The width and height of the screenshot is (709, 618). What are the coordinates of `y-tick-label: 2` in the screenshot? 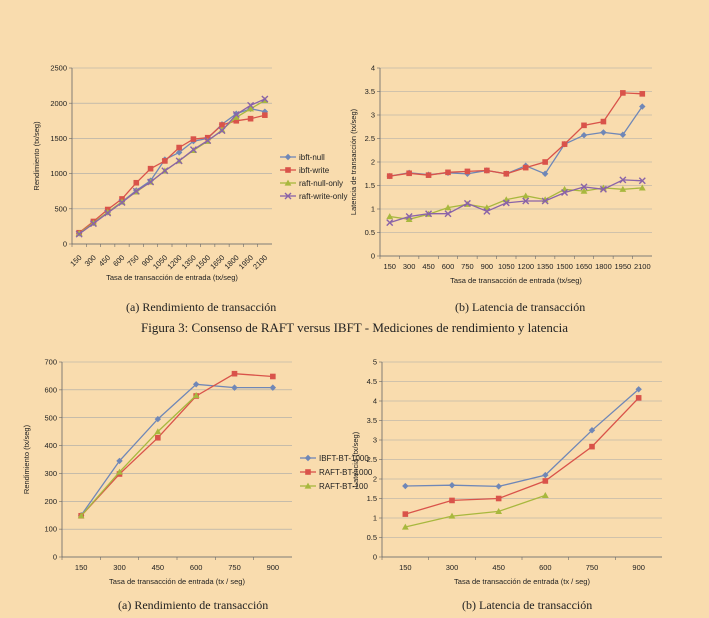 It's located at (375, 479).